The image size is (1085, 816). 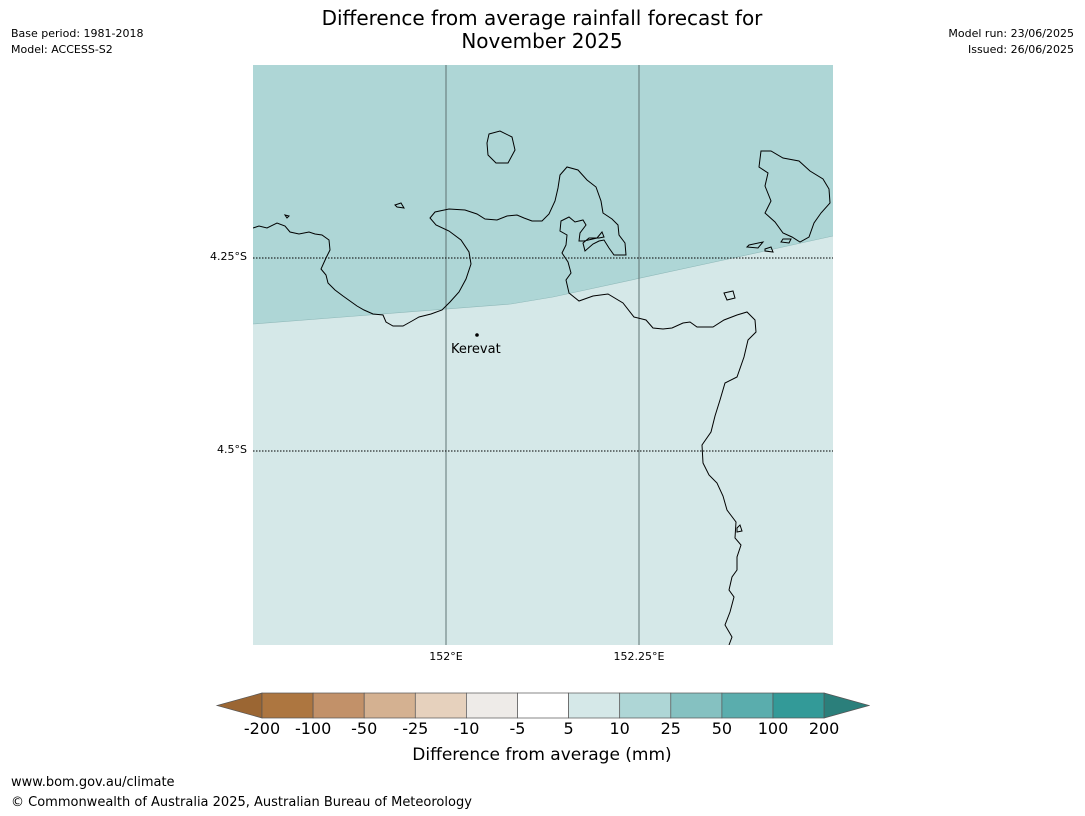 I want to click on colorbar-title: Difference from average (mm), so click(x=542, y=755).